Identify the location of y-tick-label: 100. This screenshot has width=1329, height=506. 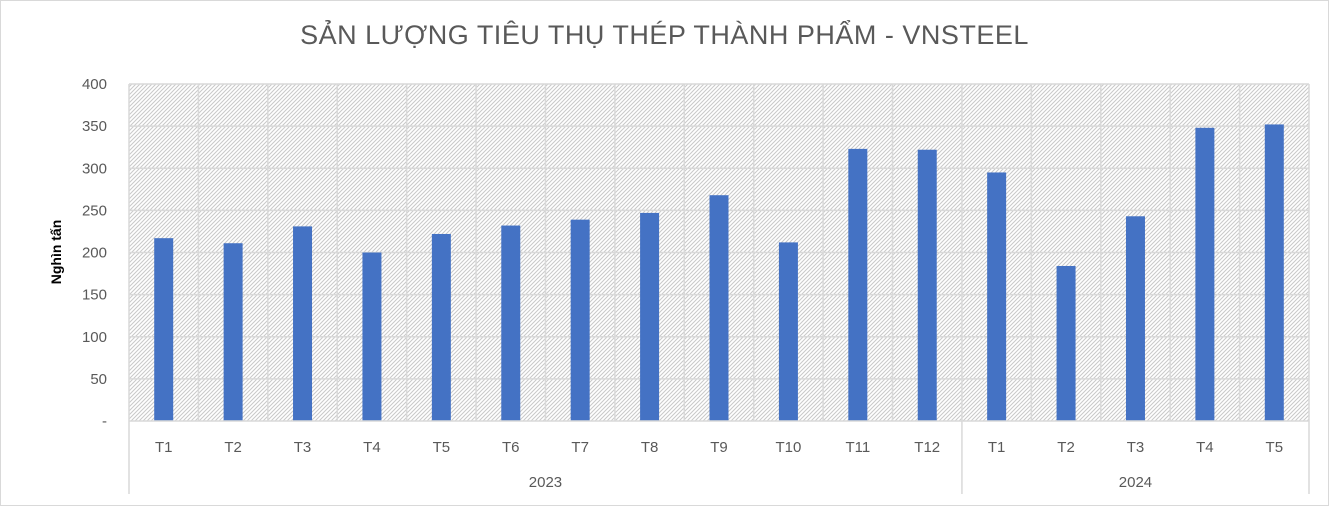
(94, 337).